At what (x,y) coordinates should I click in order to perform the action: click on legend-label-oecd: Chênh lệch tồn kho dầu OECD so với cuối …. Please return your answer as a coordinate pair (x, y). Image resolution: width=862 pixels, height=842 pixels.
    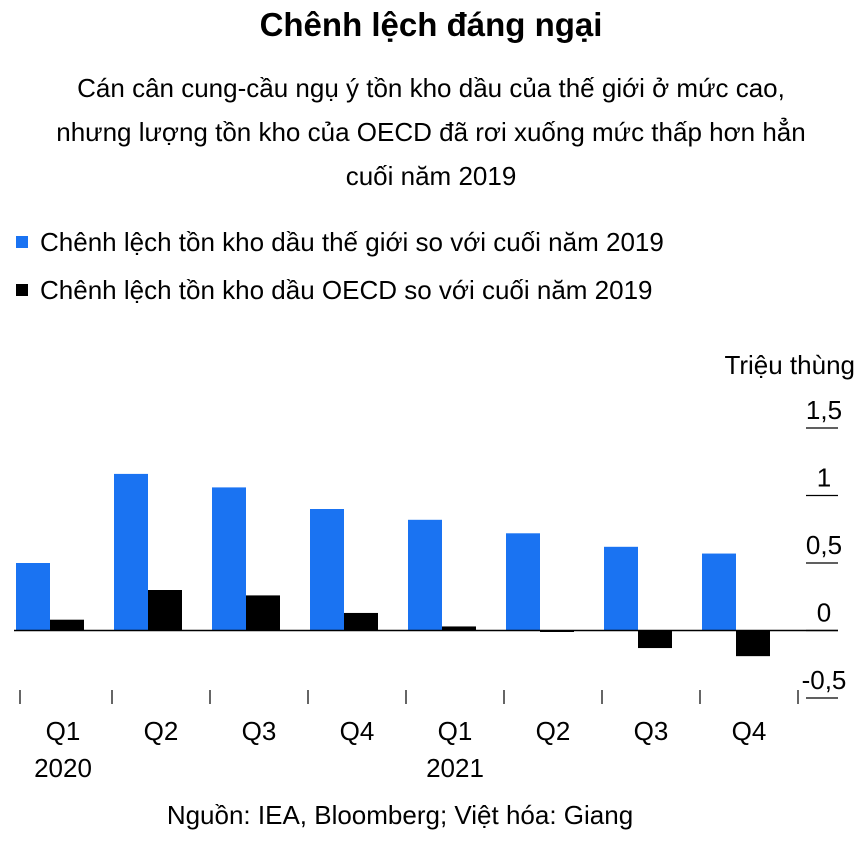
    Looking at the image, I should click on (346, 289).